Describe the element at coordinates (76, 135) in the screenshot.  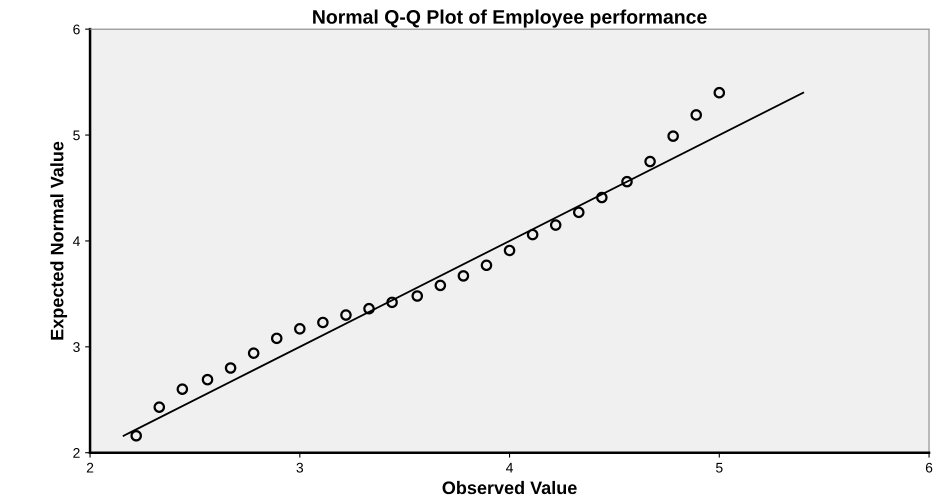
I see `y-tick-label: 5` at that location.